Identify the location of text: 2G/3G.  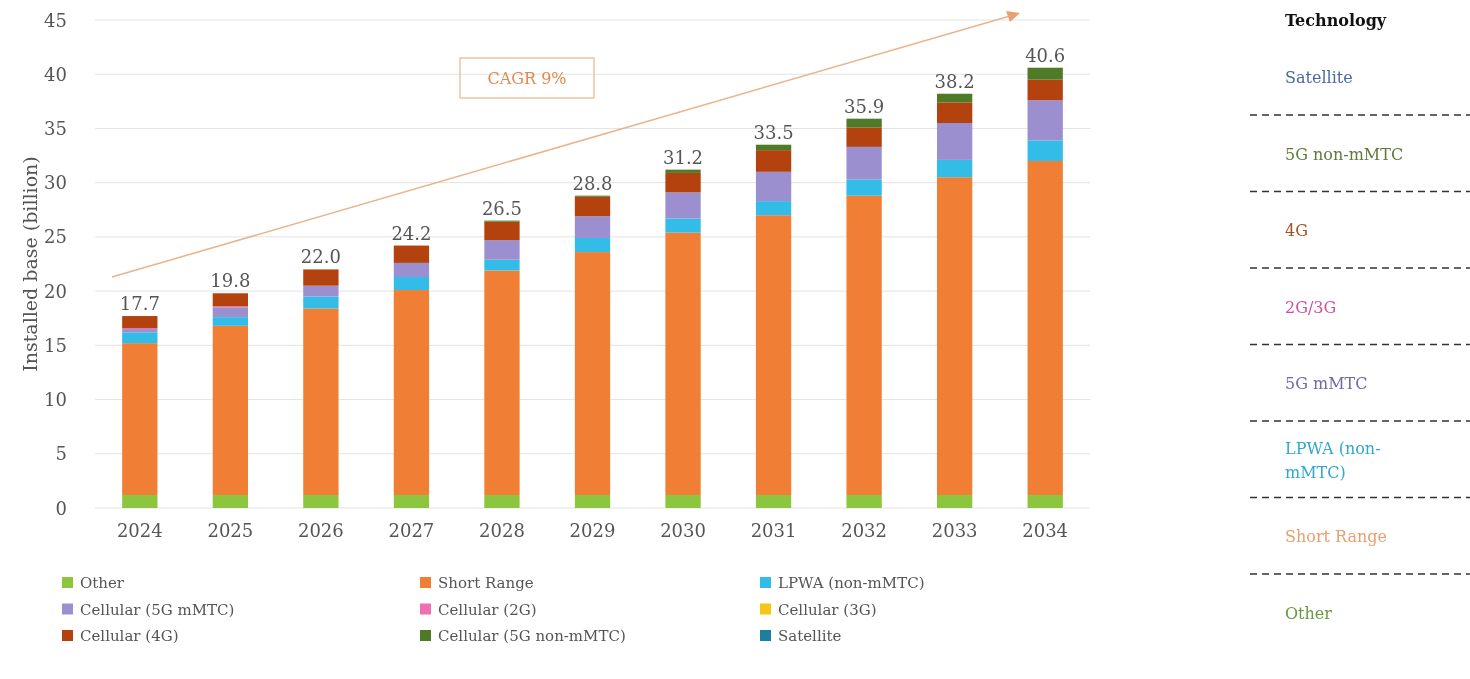
(1311, 306).